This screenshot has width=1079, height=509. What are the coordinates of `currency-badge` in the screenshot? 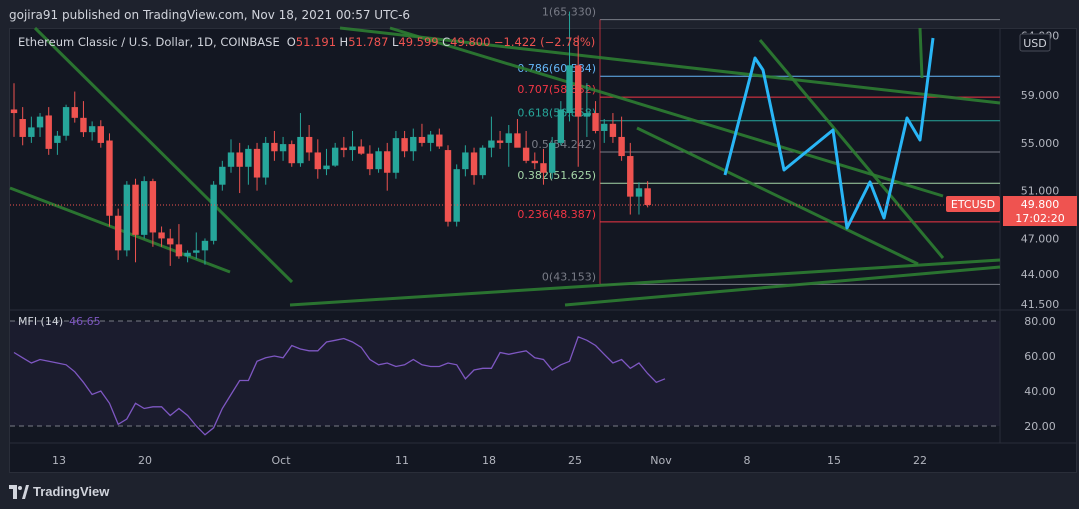 It's located at (1035, 42).